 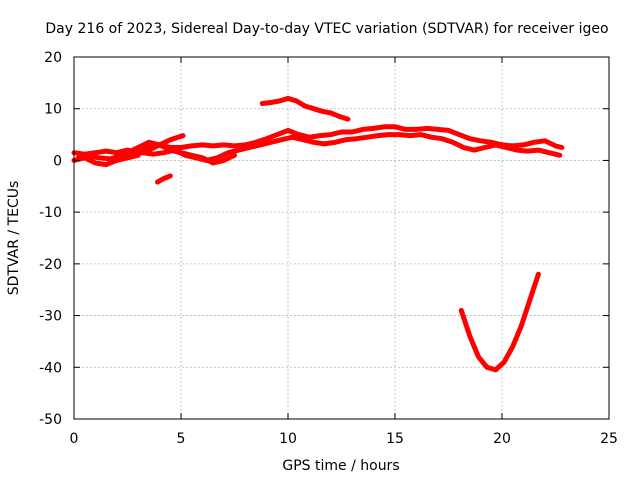 What do you see at coordinates (50, 420) in the screenshot?
I see `y-tick-label: -50` at bounding box center [50, 420].